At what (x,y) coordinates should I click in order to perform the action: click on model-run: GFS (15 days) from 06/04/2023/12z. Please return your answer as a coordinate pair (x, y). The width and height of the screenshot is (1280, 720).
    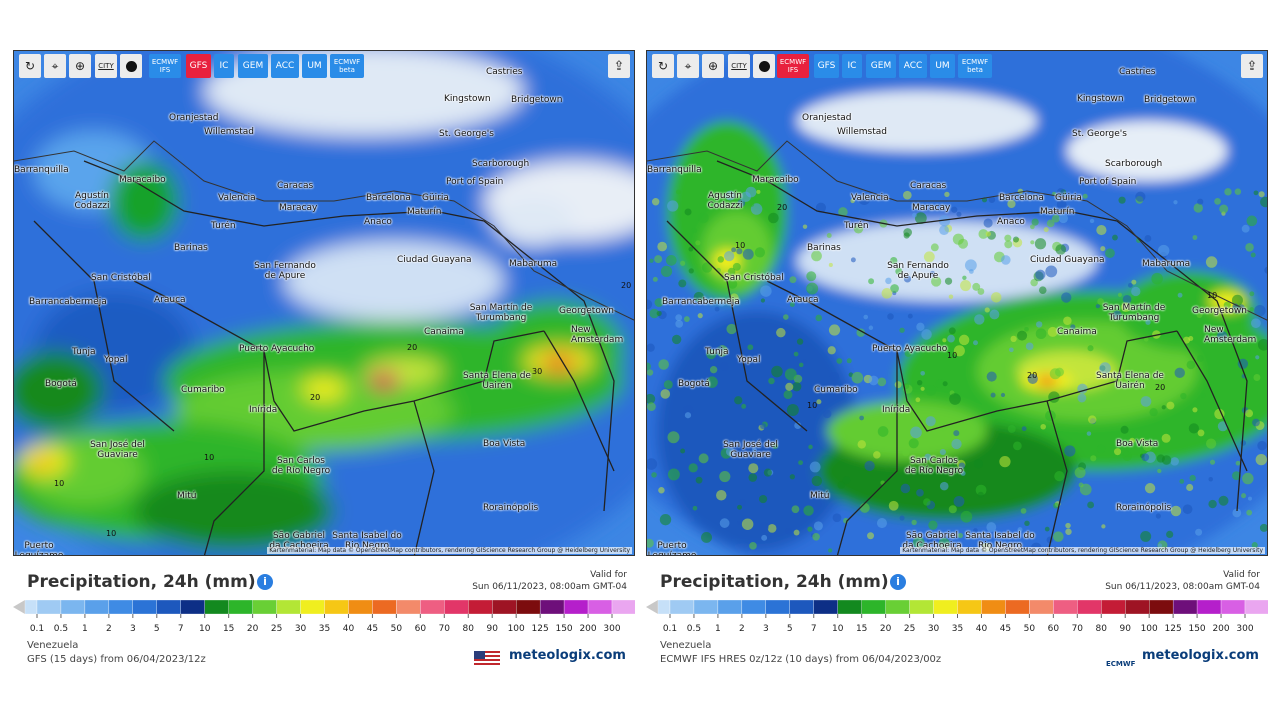
    Looking at the image, I should click on (116, 659).